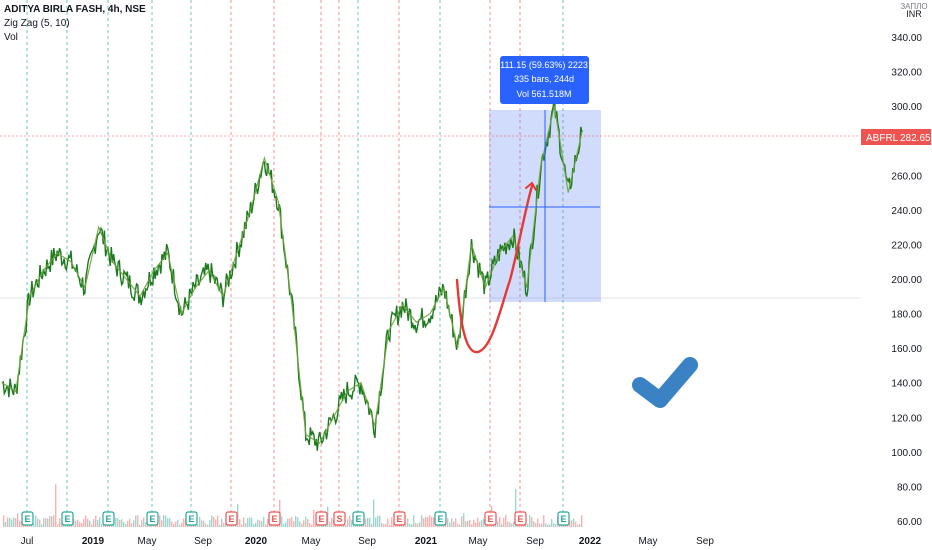  I want to click on y-tick-label: 240.00, so click(906, 211).